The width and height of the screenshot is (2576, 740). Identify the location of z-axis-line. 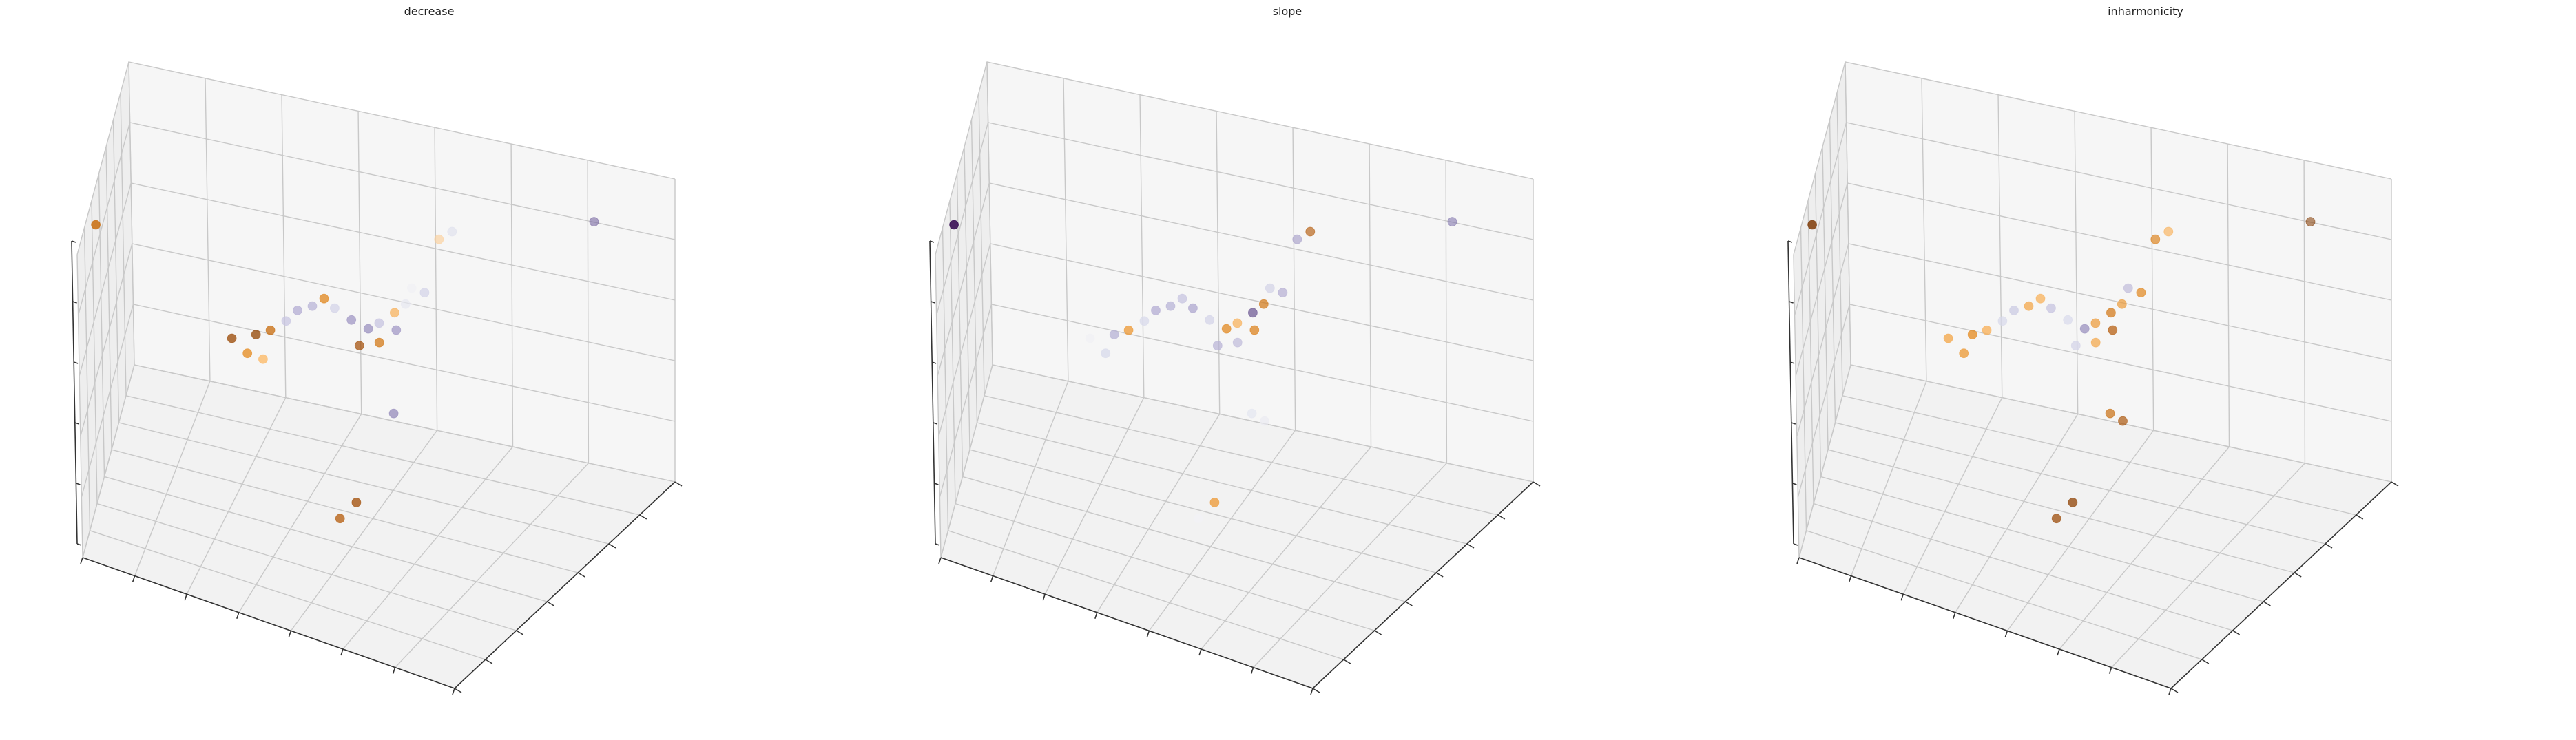
(74, 393).